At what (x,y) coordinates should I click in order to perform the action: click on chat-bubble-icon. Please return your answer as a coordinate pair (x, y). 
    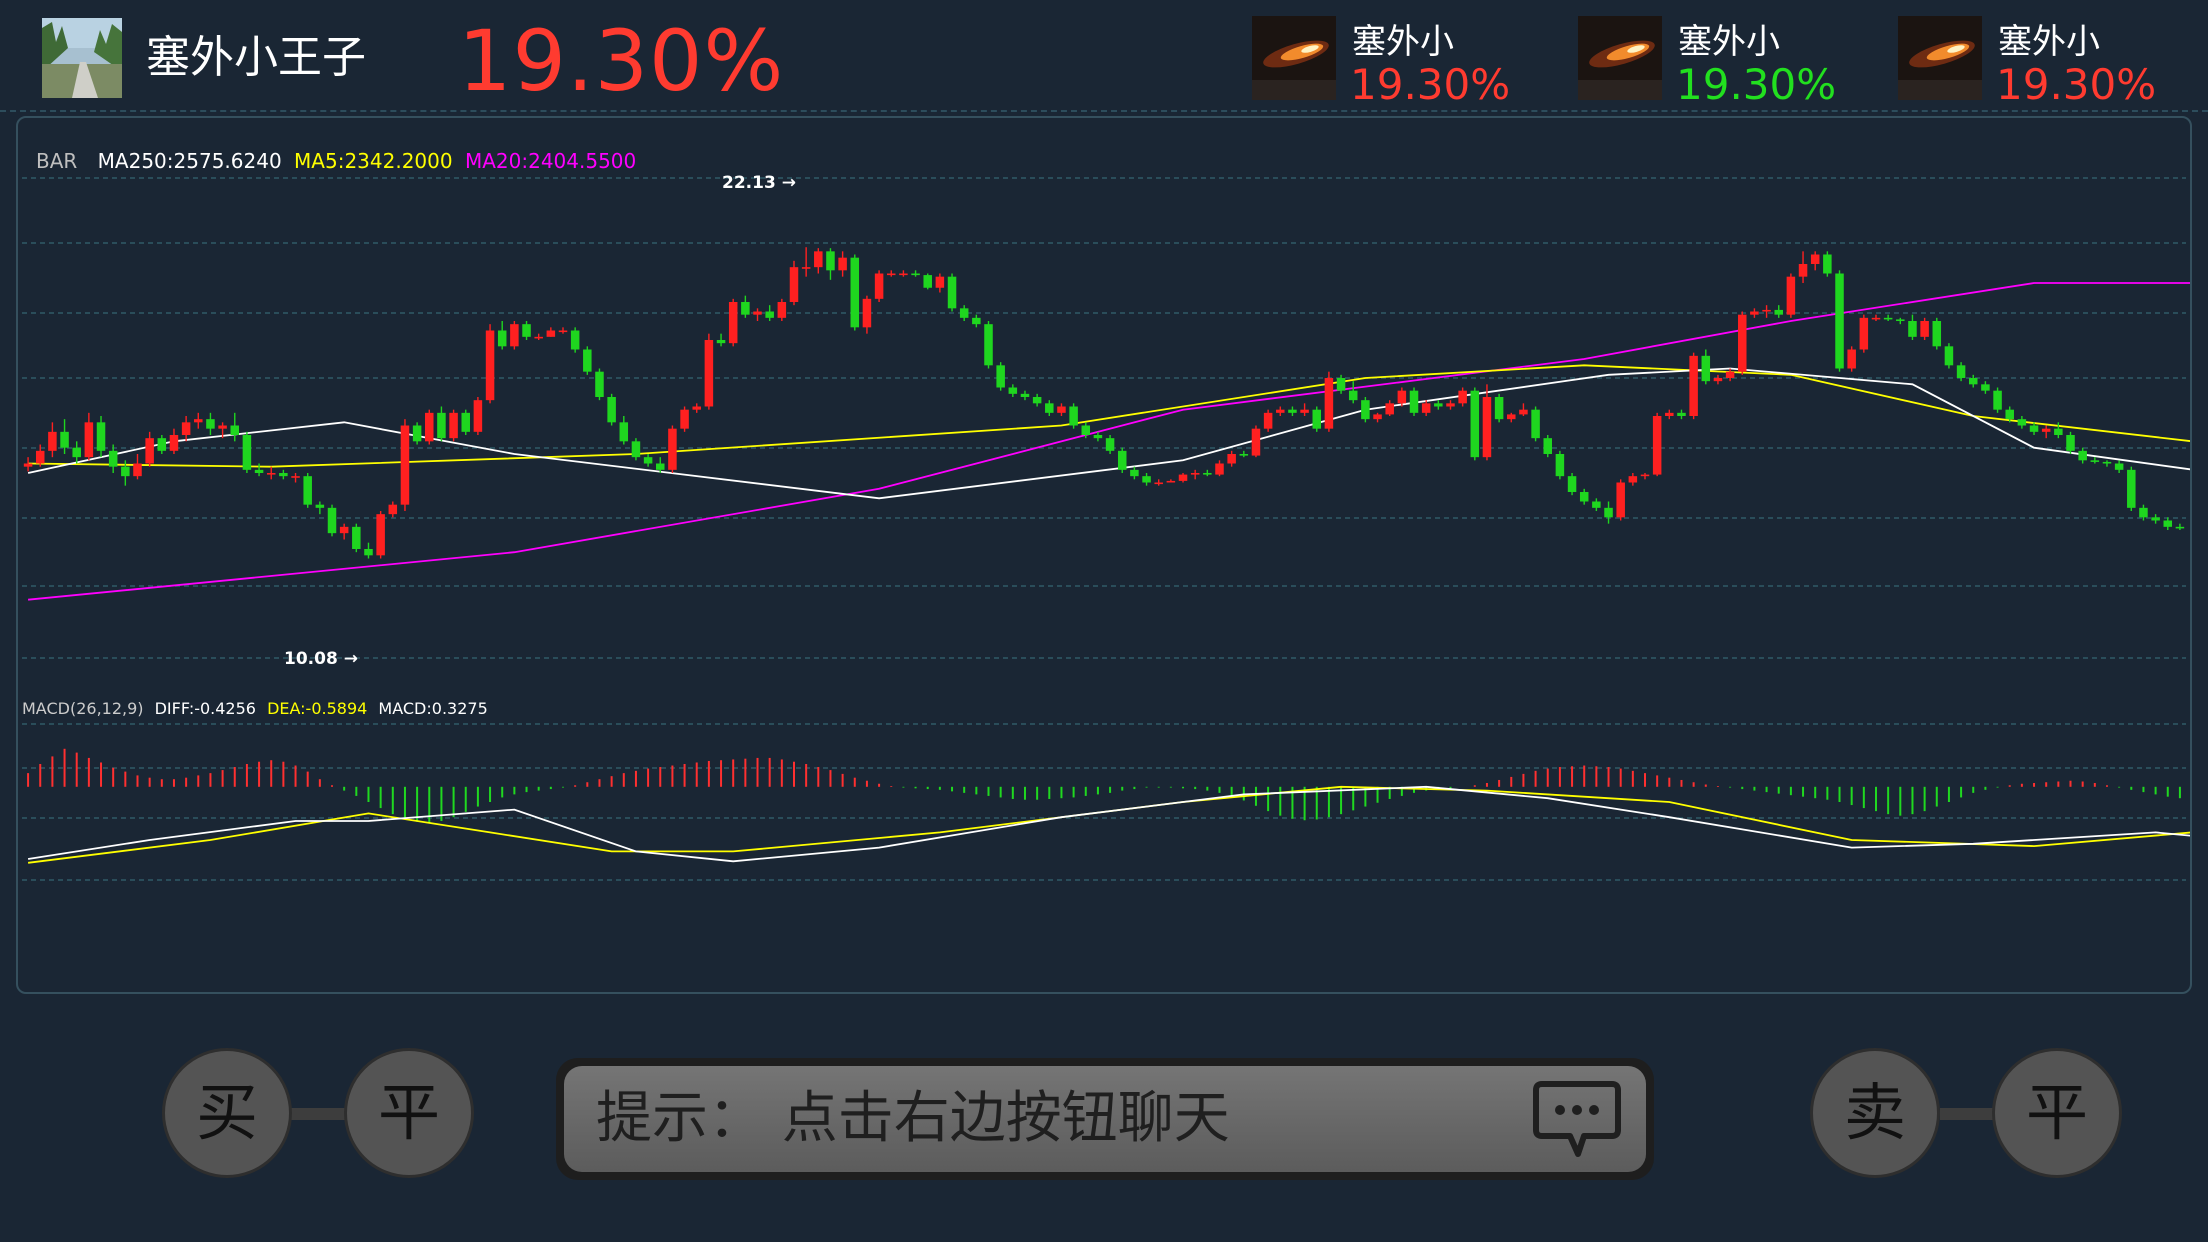
    Looking at the image, I should click on (1577, 1120).